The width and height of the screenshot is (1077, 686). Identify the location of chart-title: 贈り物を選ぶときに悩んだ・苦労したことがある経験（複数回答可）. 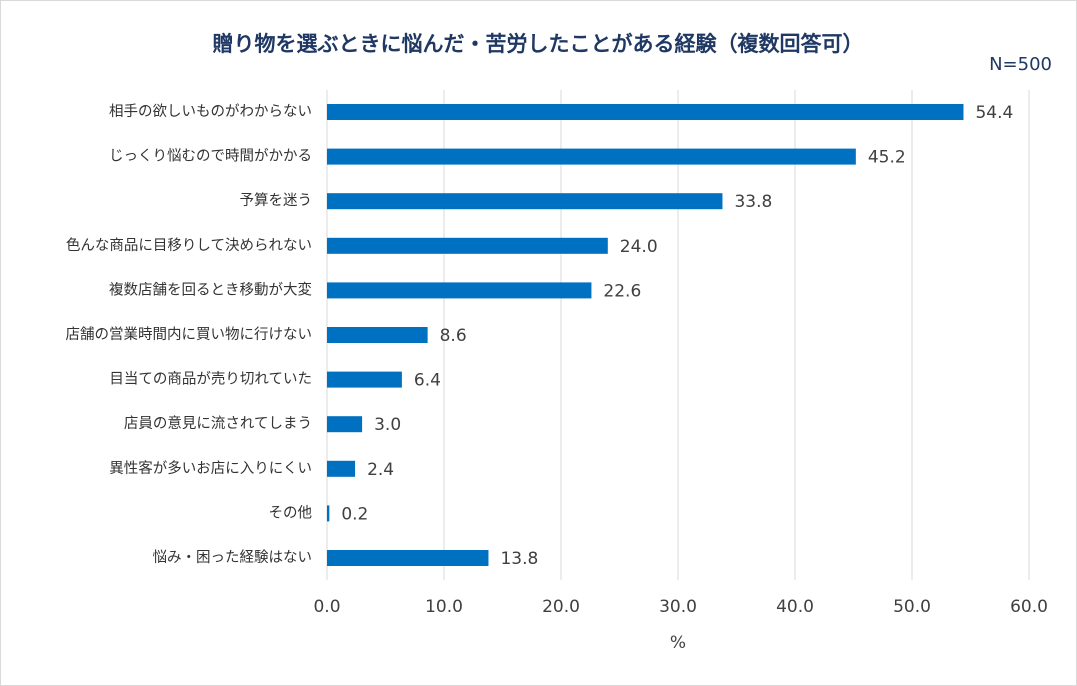
(538, 44).